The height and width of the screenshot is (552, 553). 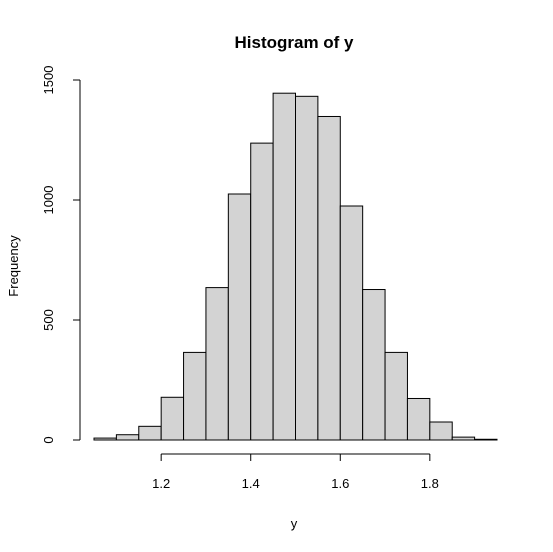 I want to click on y-tick-label-3: 1500, so click(x=48, y=80).